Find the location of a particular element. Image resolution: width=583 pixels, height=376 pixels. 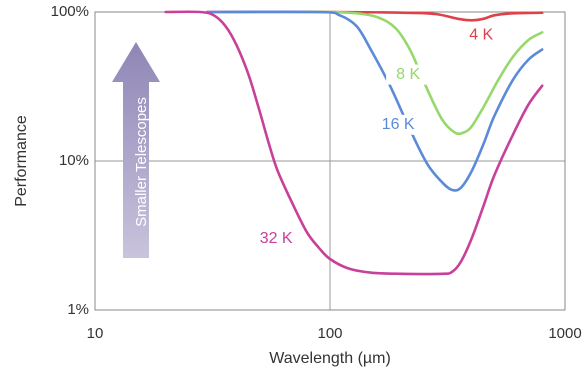

y-axis-title: Performance is located at coordinates (21, 161).